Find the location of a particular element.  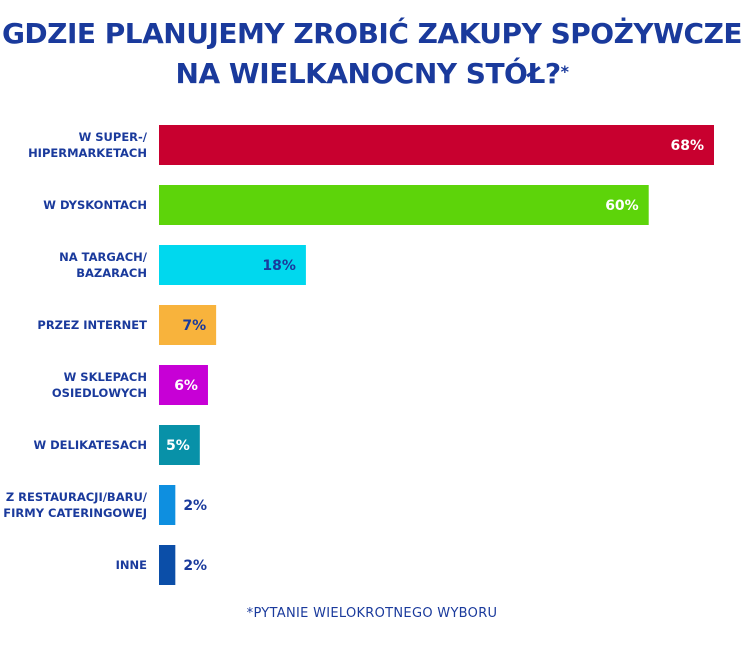

category-label: PRZEZ INTERNET is located at coordinates (92, 325).